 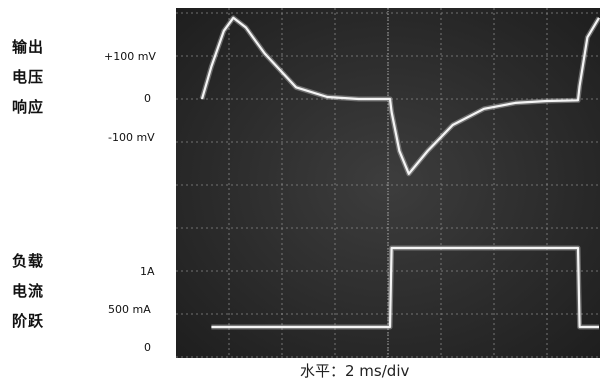 What do you see at coordinates (28, 261) in the screenshot?
I see `current-label-line-1: 负载` at bounding box center [28, 261].